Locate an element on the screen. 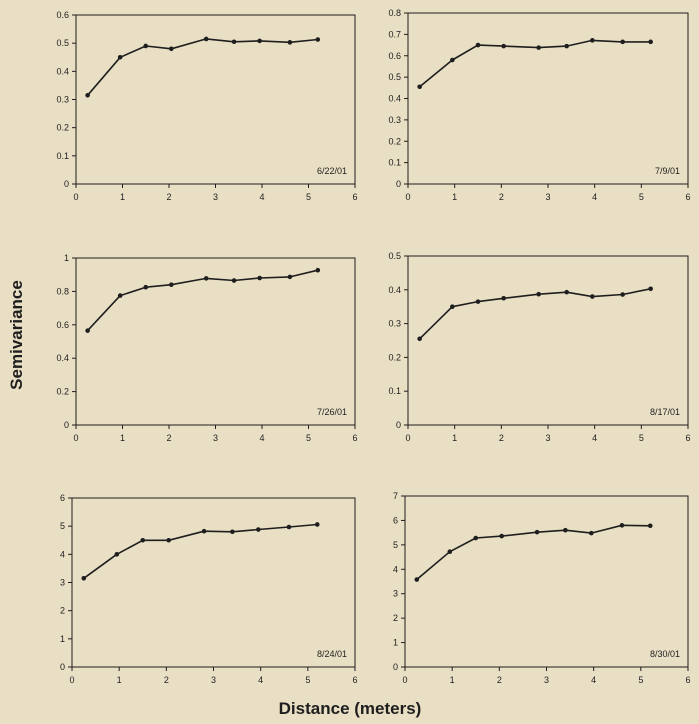 This screenshot has height=724, width=699. y-axis-title: Semivariance is located at coordinates (16, 335).